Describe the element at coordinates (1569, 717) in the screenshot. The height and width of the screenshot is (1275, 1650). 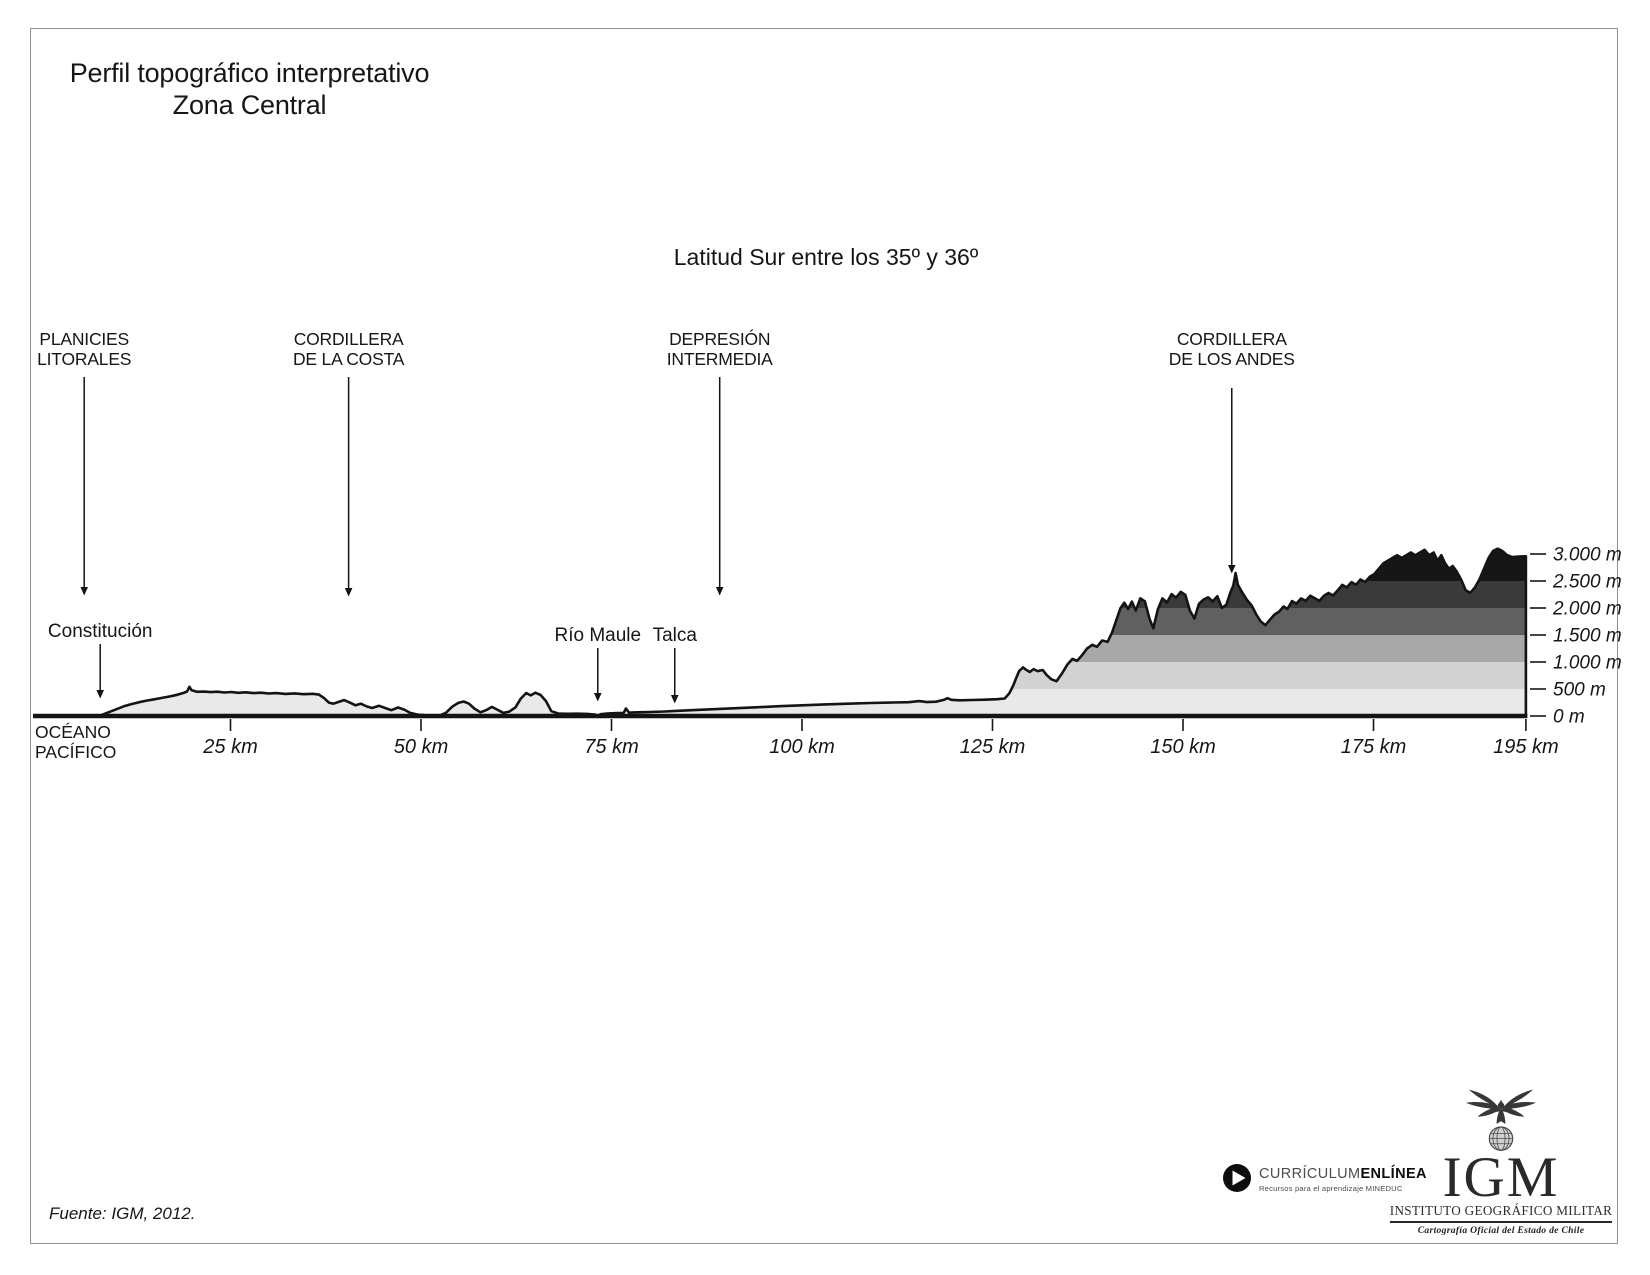
I see `y-axis-tick-label: 0 m` at that location.